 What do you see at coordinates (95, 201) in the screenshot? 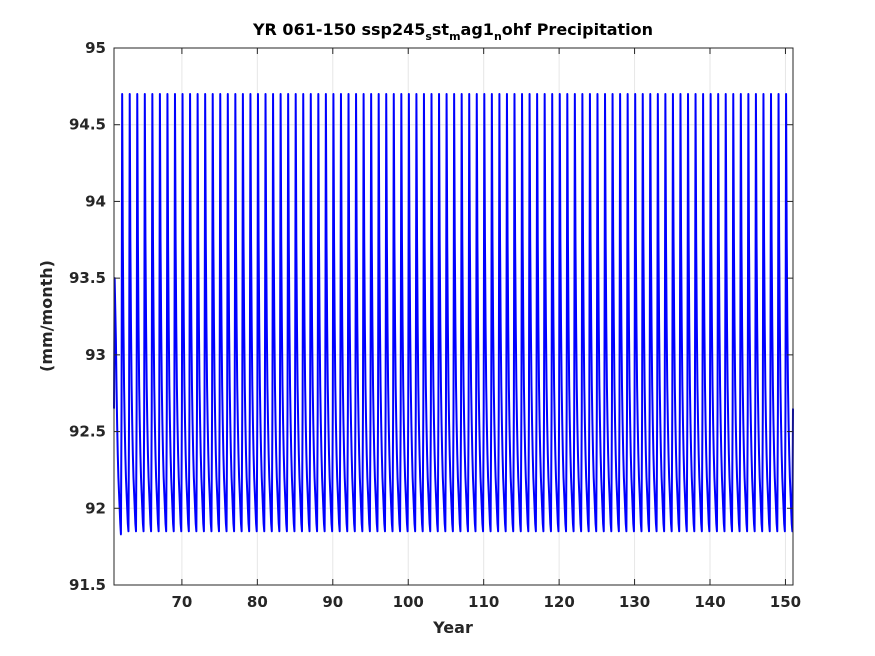
I see `y-tick-label: 94` at bounding box center [95, 201].